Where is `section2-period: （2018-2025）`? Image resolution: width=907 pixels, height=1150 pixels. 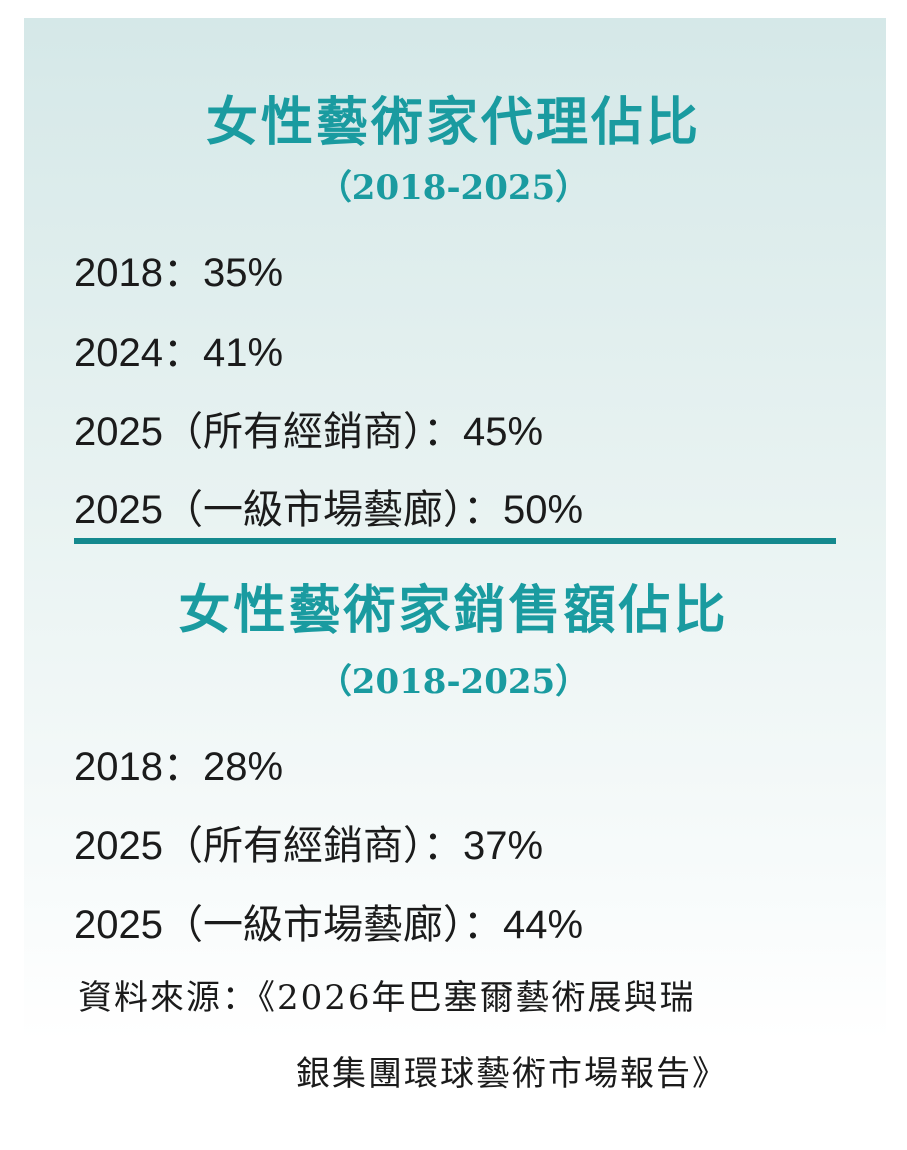
section2-period: （2018-2025） is located at coordinates (453, 682).